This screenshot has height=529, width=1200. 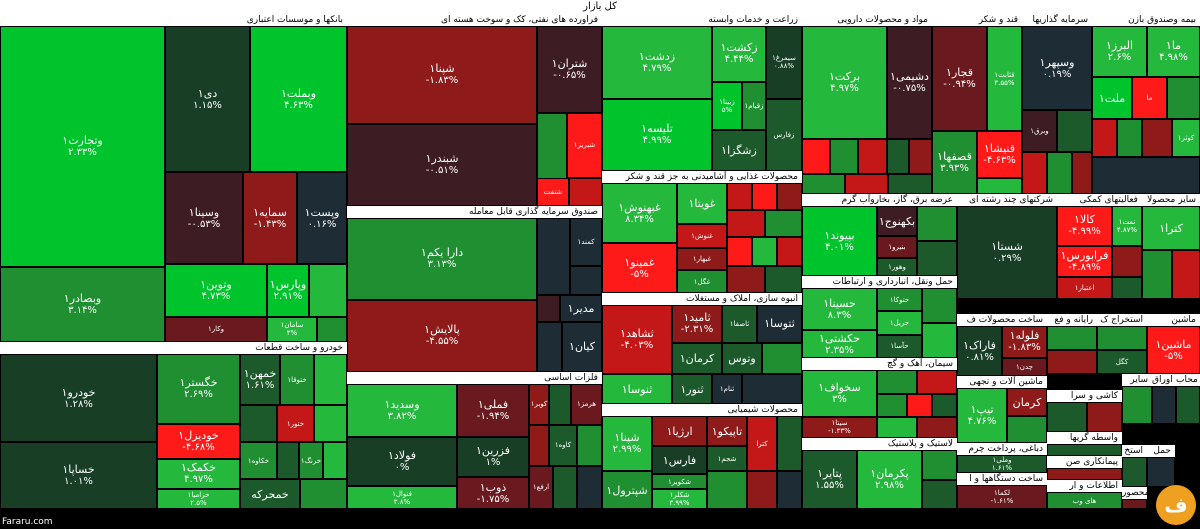 What do you see at coordinates (1072, 320) in the screenshot?
I see `sector-header: رایانه و فع` at bounding box center [1072, 320].